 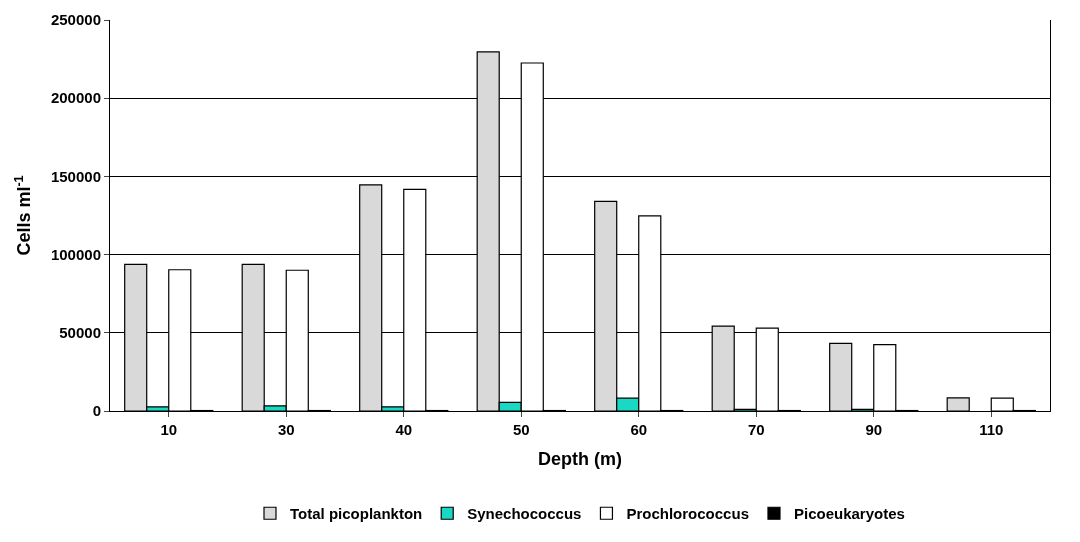 What do you see at coordinates (874, 429) in the screenshot?
I see `x-tick-label: 90` at bounding box center [874, 429].